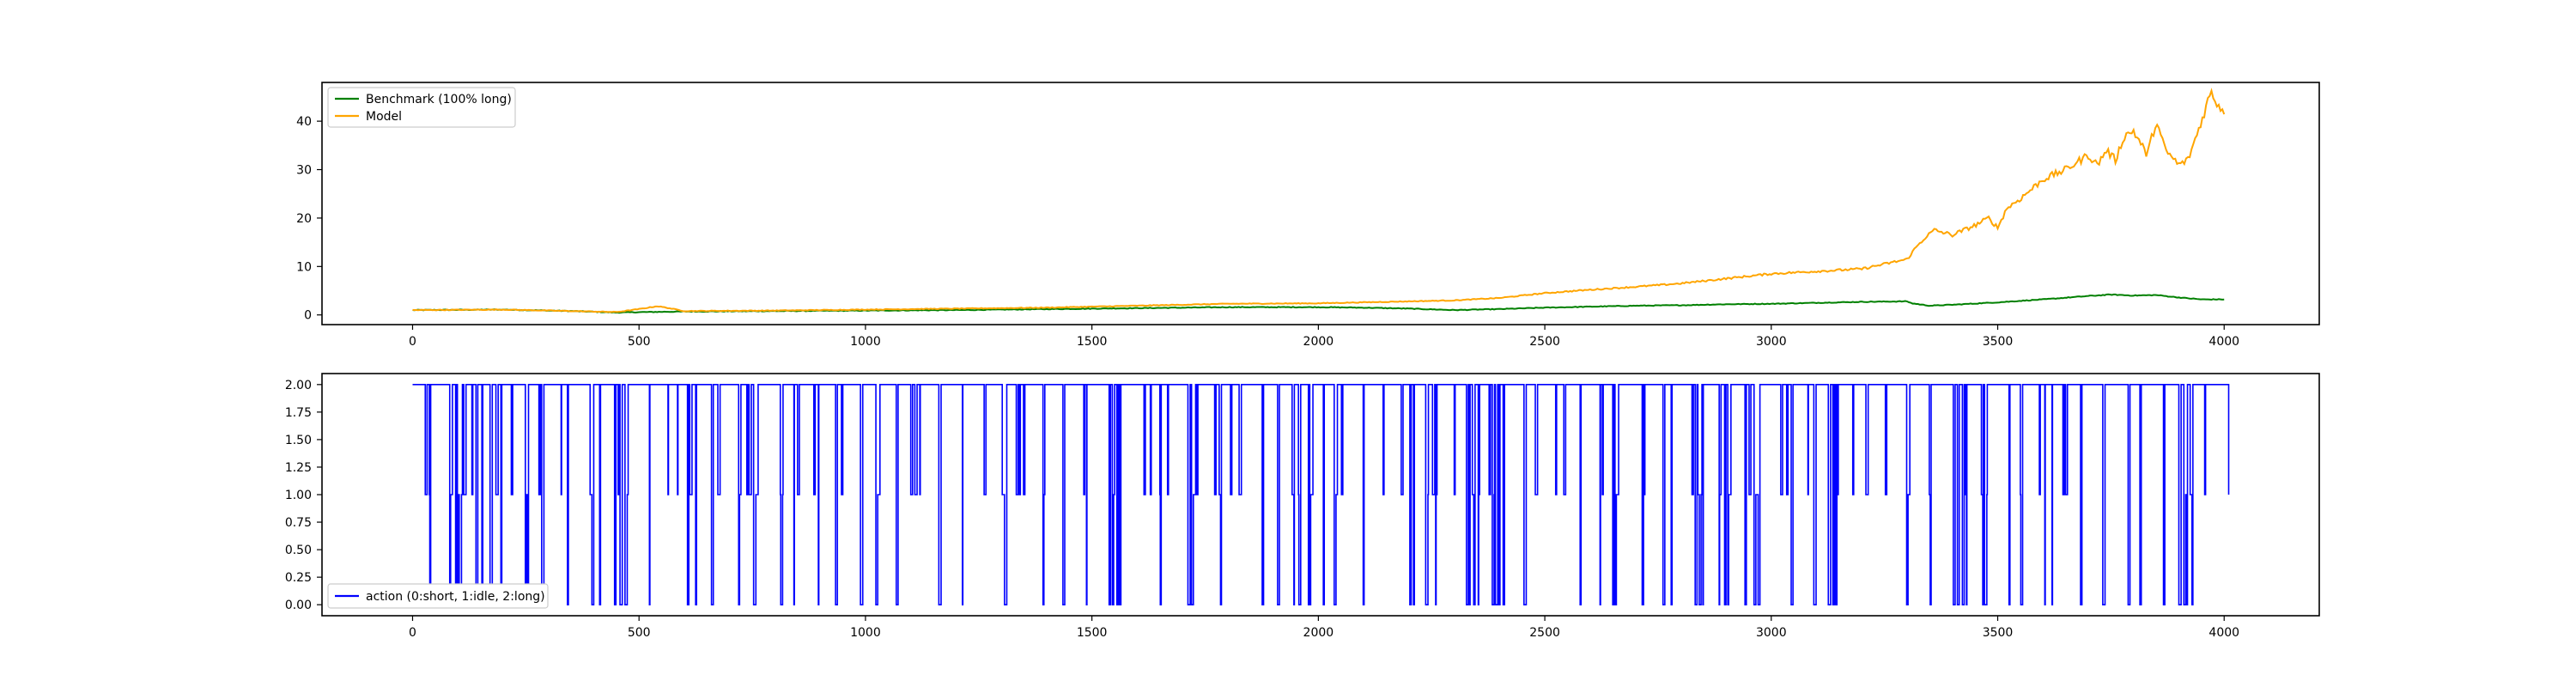  What do you see at coordinates (298, 605) in the screenshot?
I see `bottom-ytick-label-0: 0.00` at bounding box center [298, 605].